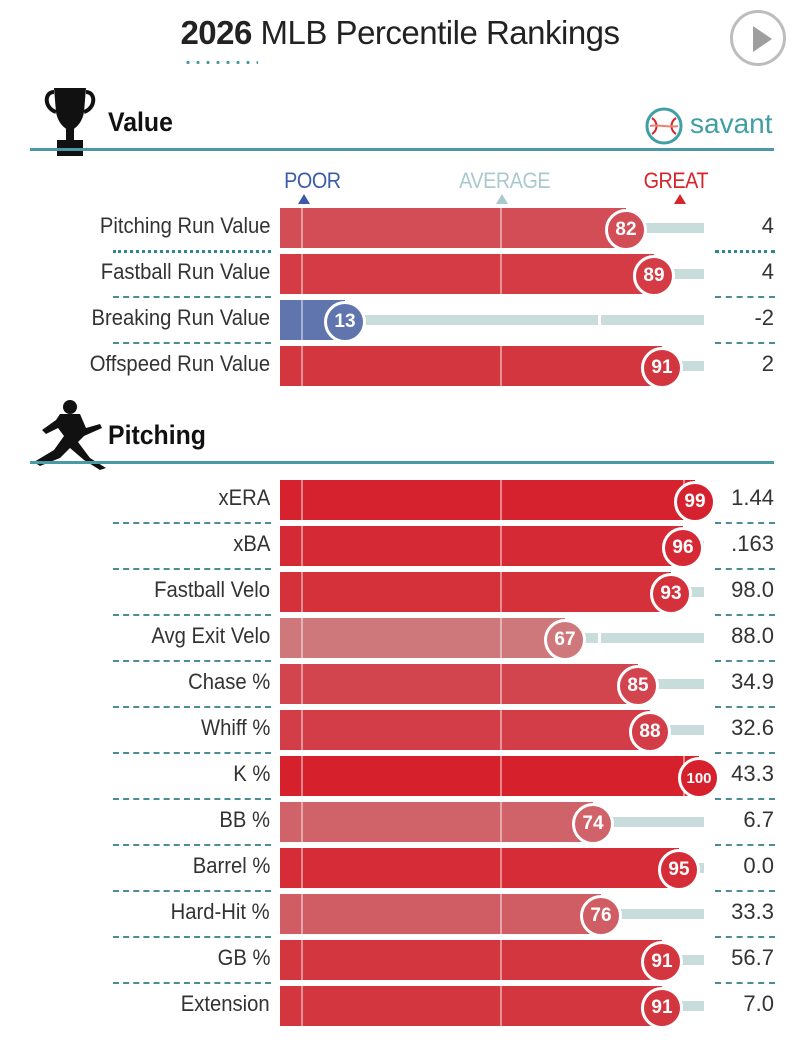 This screenshot has height=1048, width=808. I want to click on percentile-bubble: 95, so click(679, 870).